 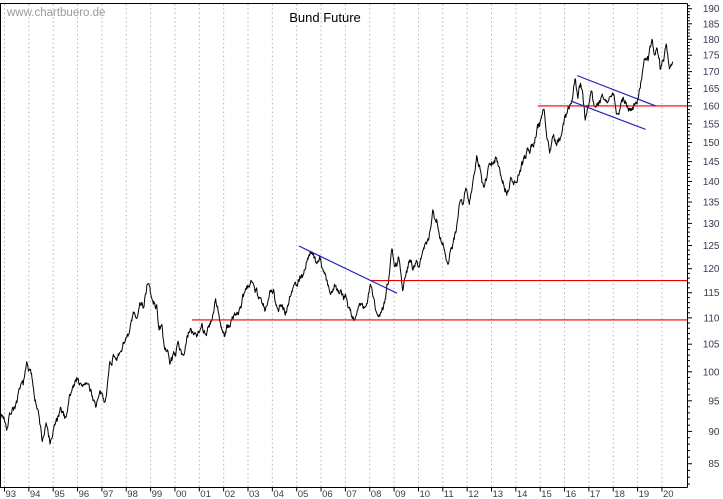 What do you see at coordinates (108, 494) in the screenshot?
I see `x-tick-label: 97` at bounding box center [108, 494].